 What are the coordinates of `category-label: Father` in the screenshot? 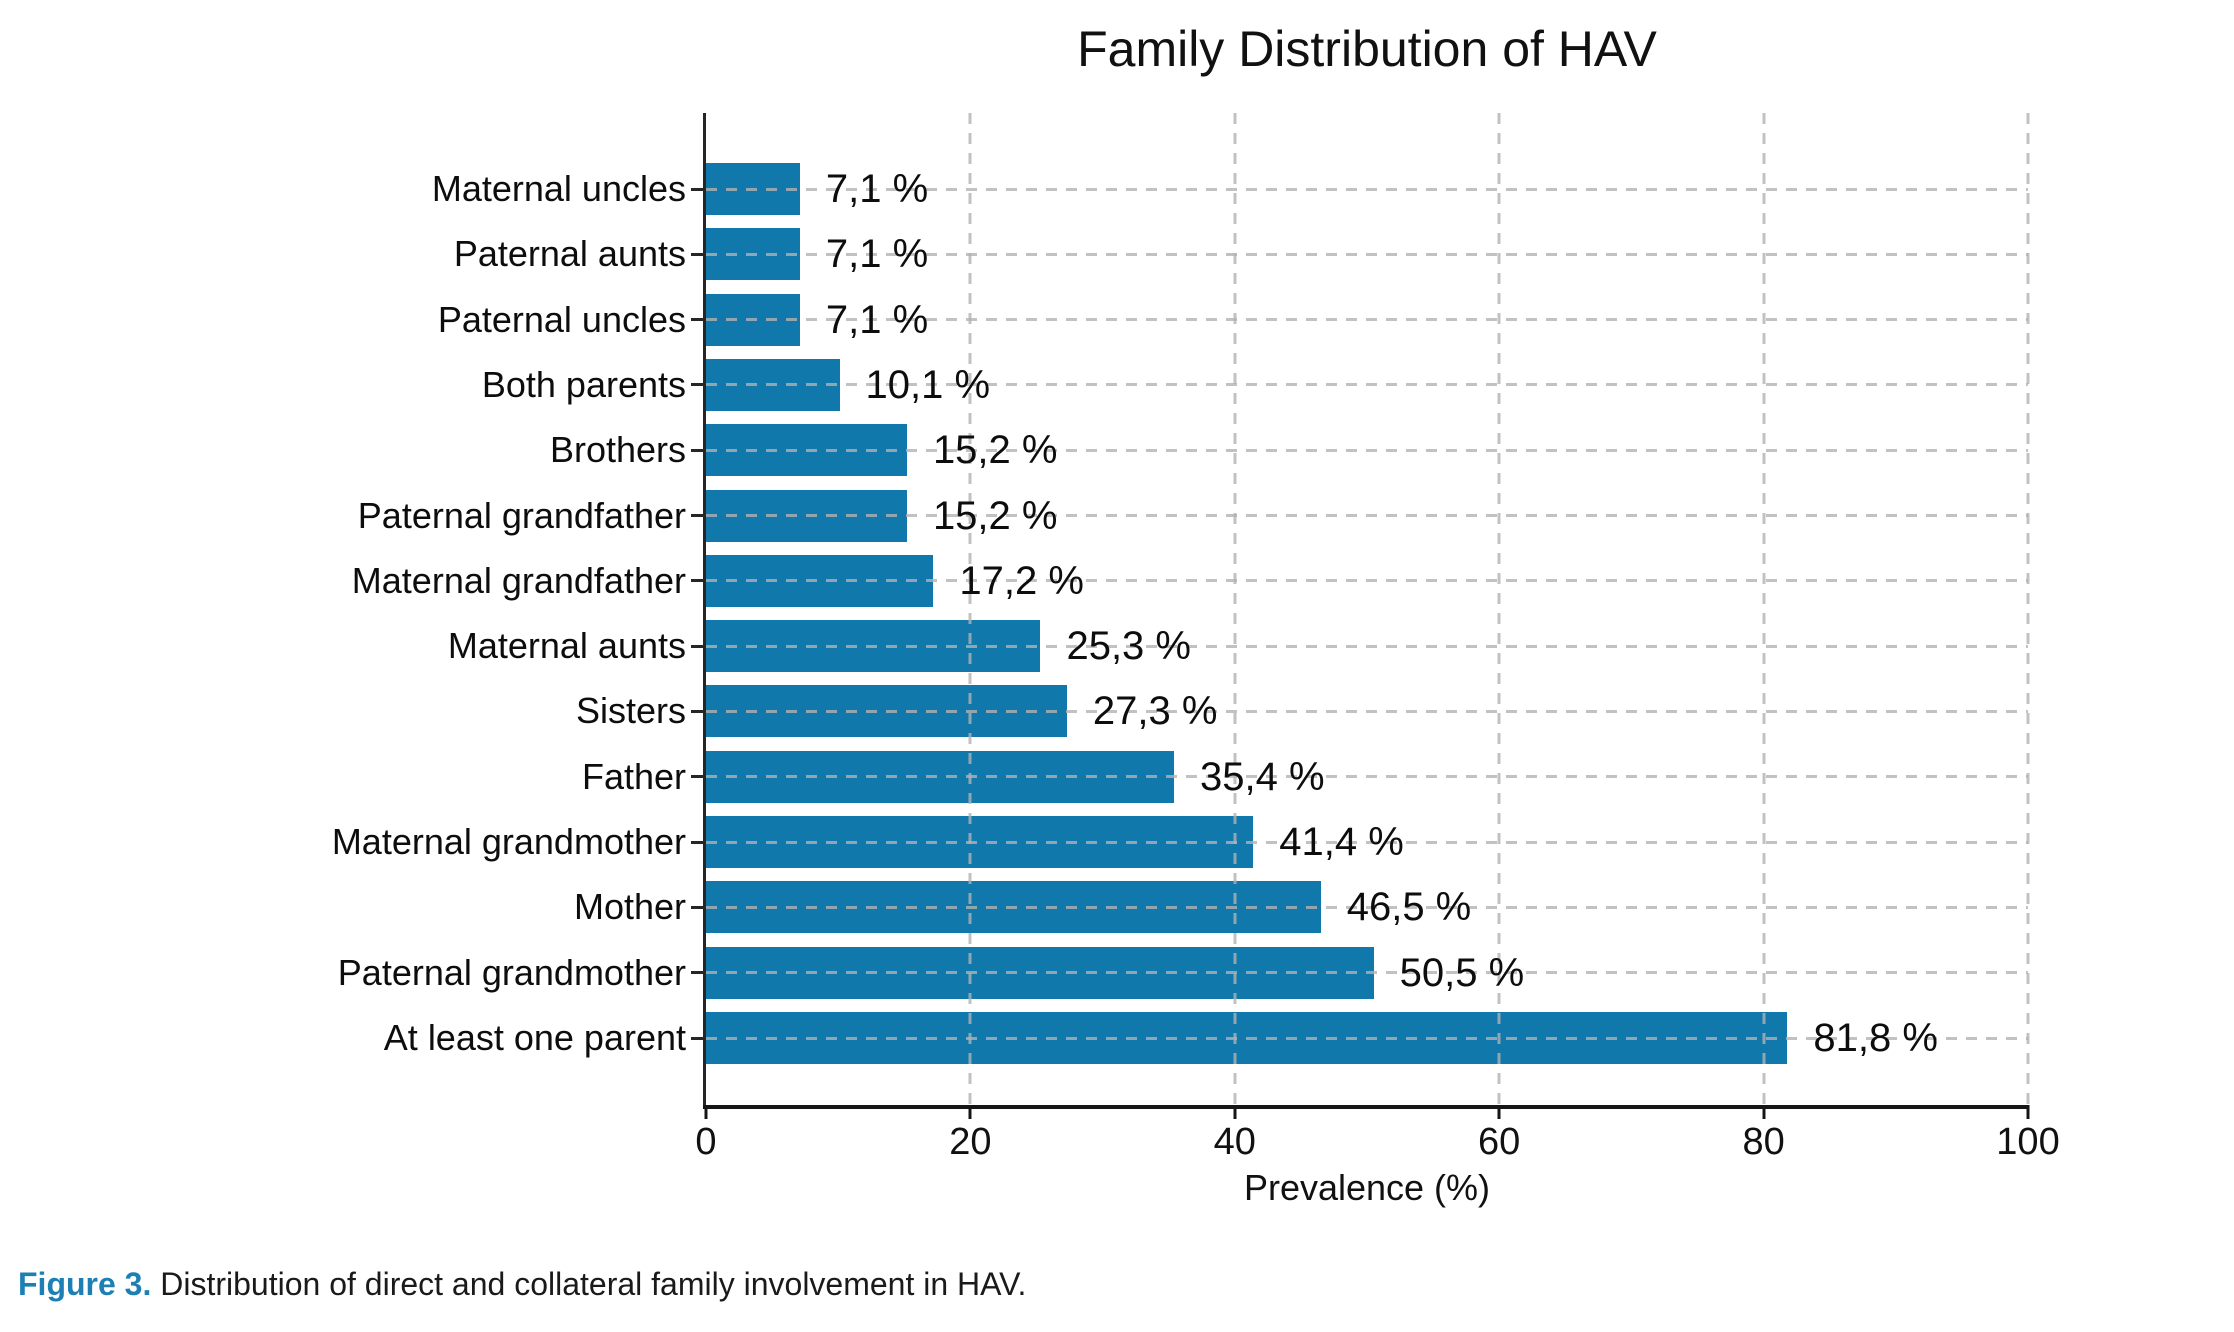 It's located at (633, 776).